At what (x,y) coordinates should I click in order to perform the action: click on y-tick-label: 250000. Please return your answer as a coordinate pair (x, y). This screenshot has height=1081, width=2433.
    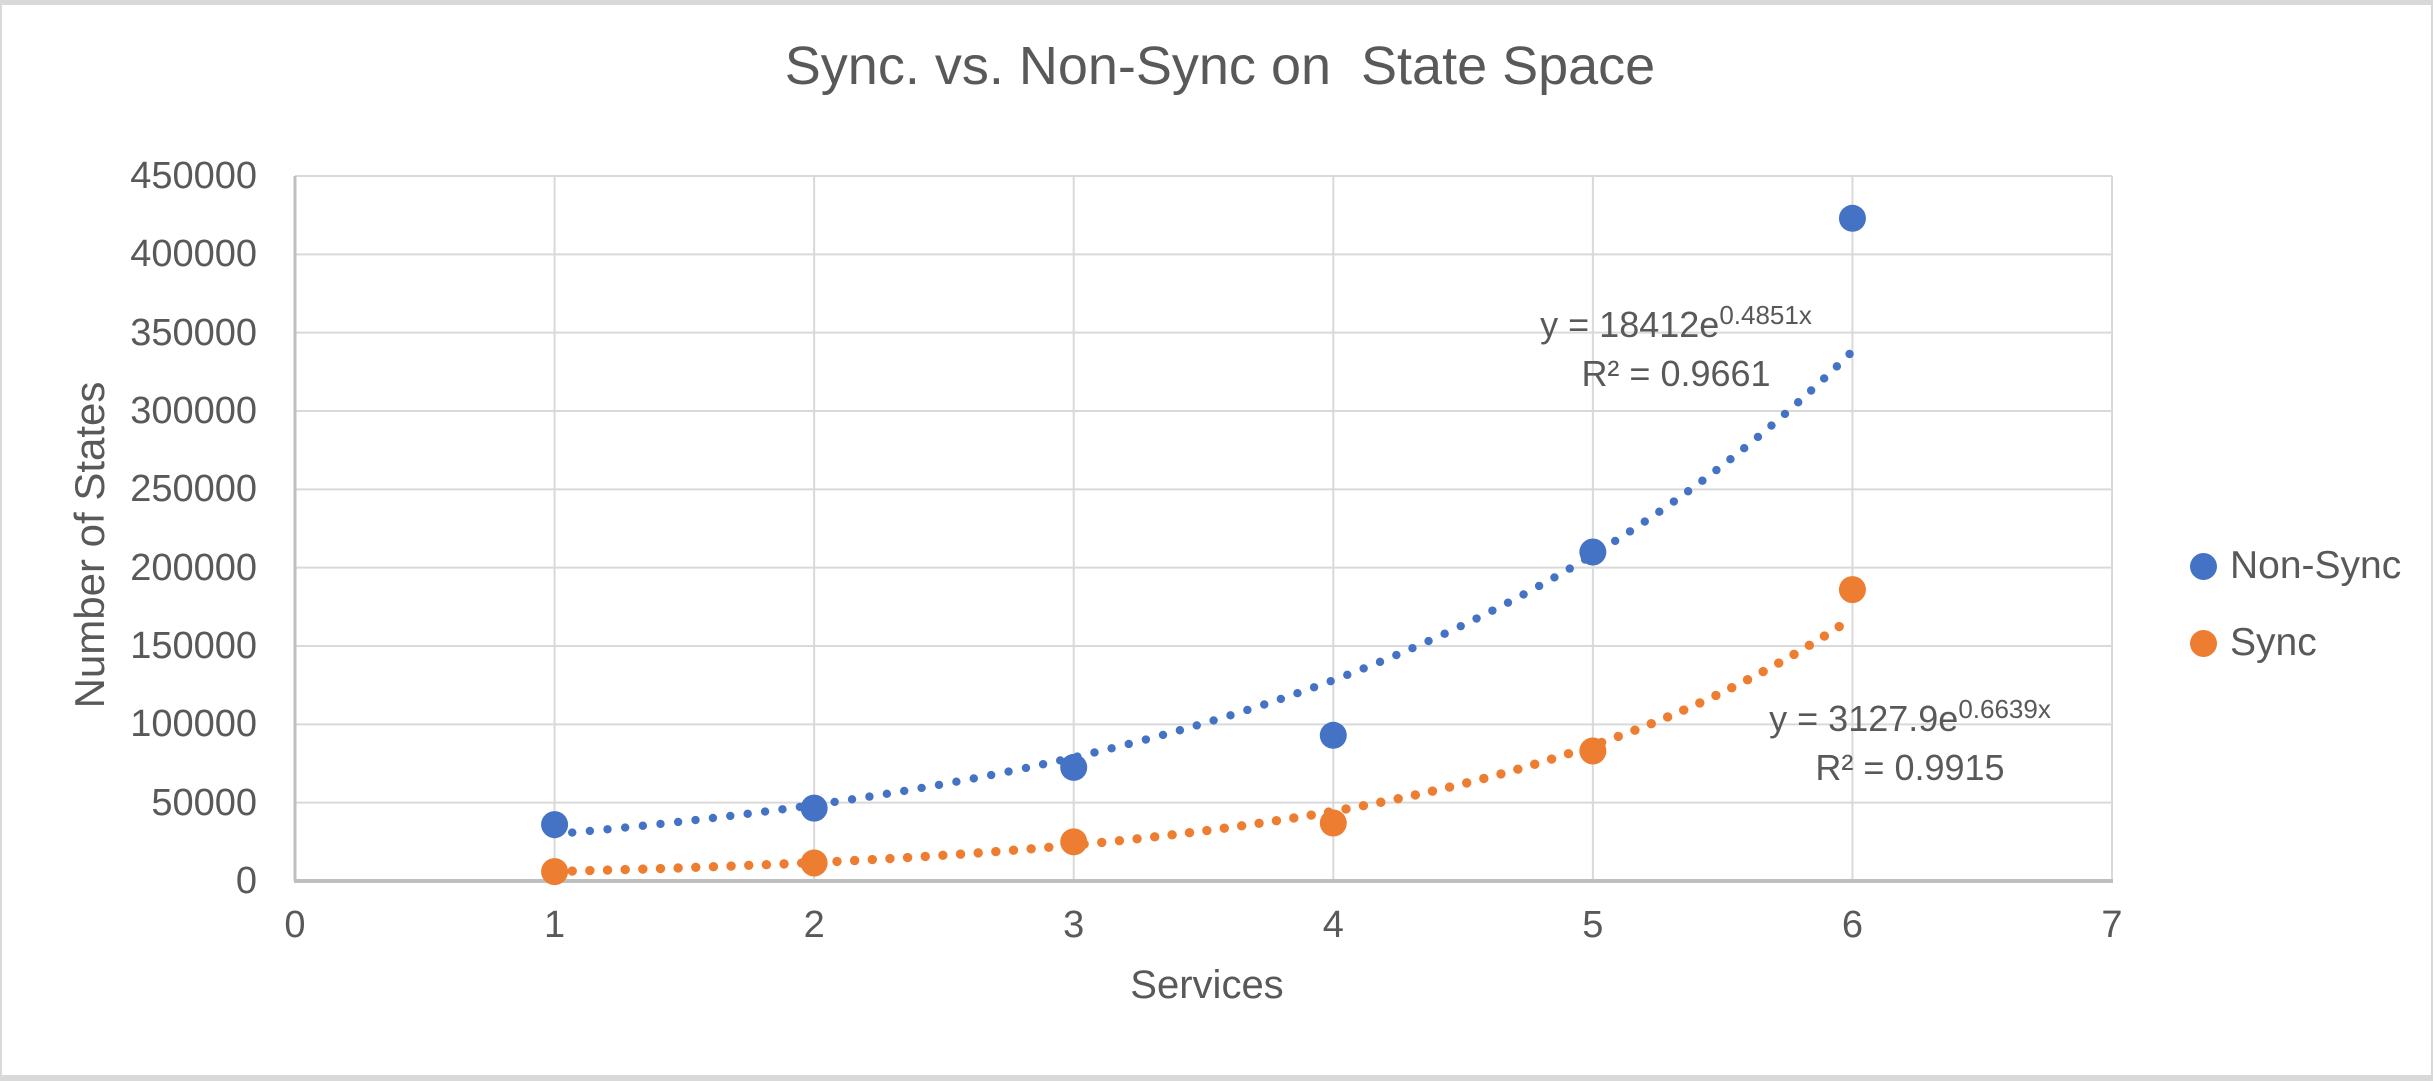
    Looking at the image, I should click on (193, 489).